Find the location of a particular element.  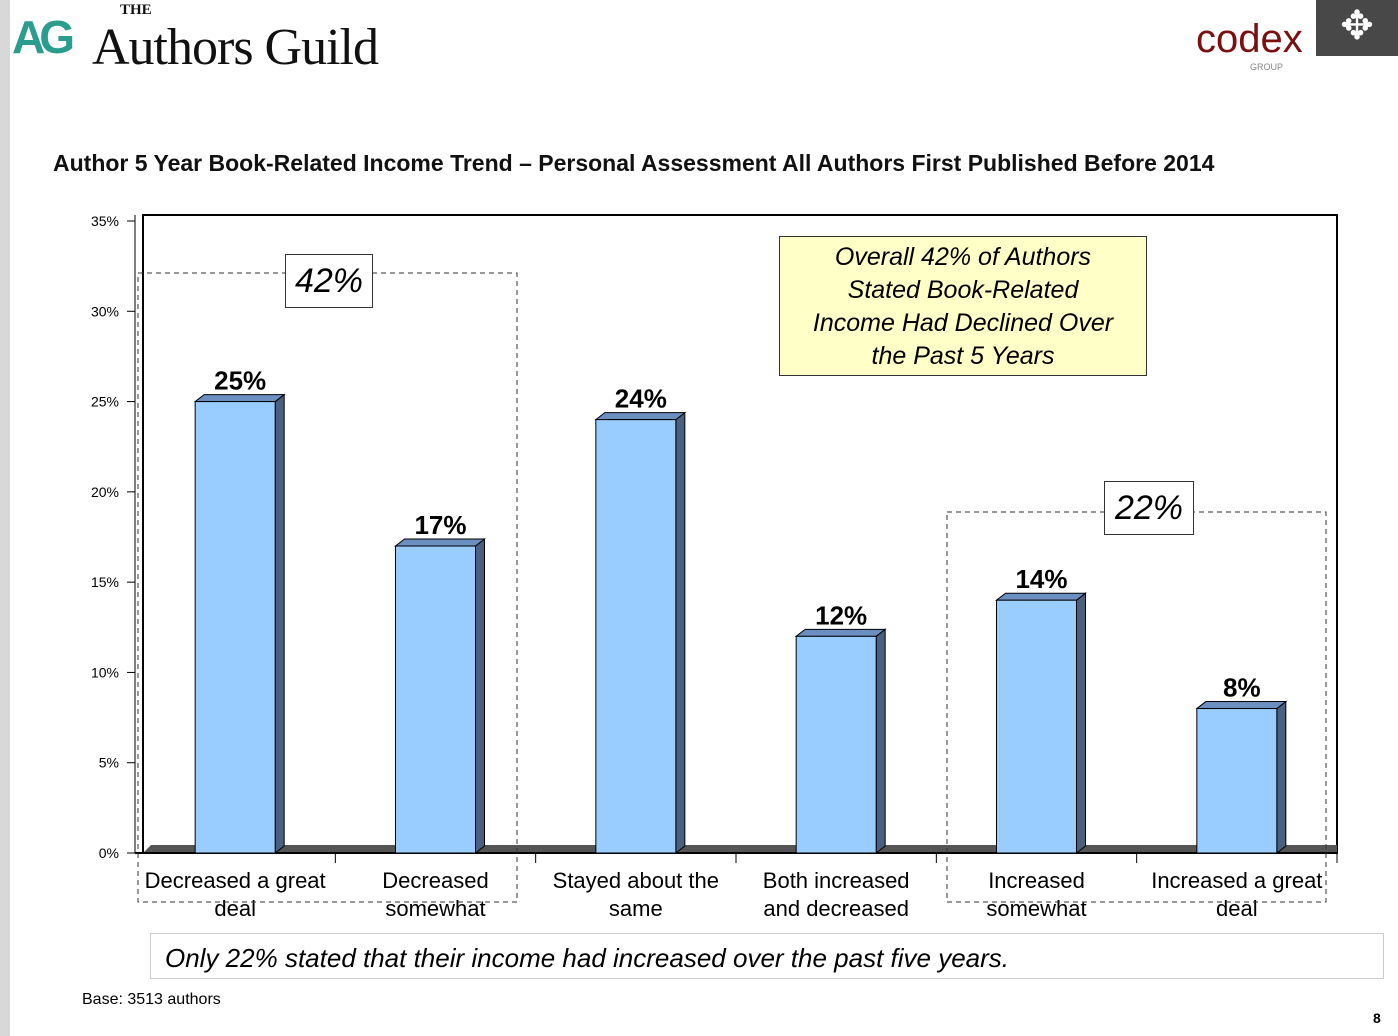

ag-mark: AG is located at coordinates (43, 37).